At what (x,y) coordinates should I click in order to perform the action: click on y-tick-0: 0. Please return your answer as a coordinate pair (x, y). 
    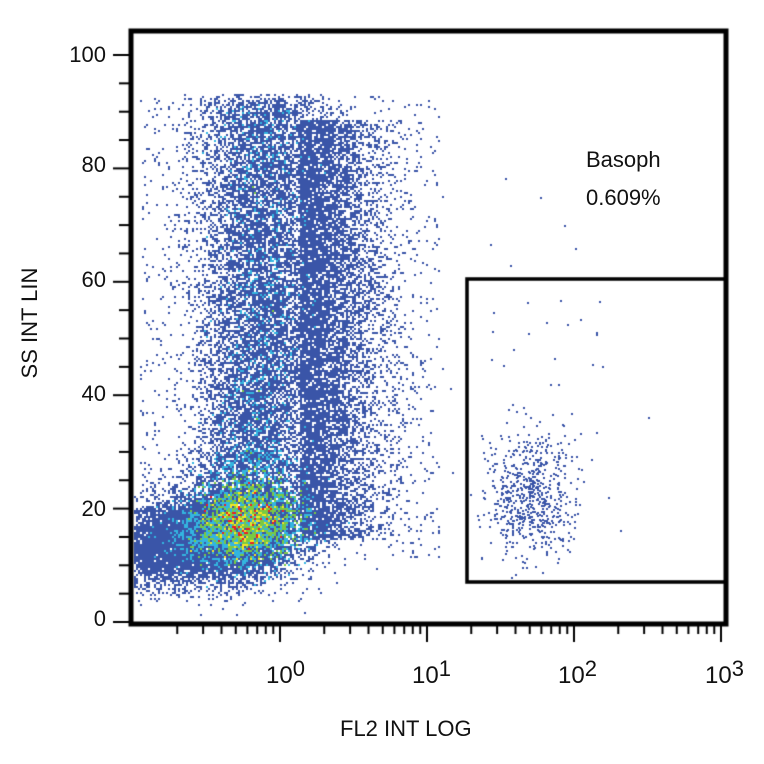
    Looking at the image, I should click on (99, 618).